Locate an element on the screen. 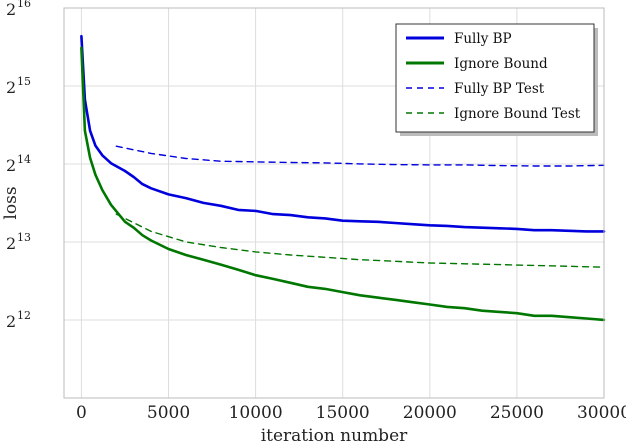 This screenshot has height=444, width=626. legend-item: Ignore Bound Test is located at coordinates (493, 114).